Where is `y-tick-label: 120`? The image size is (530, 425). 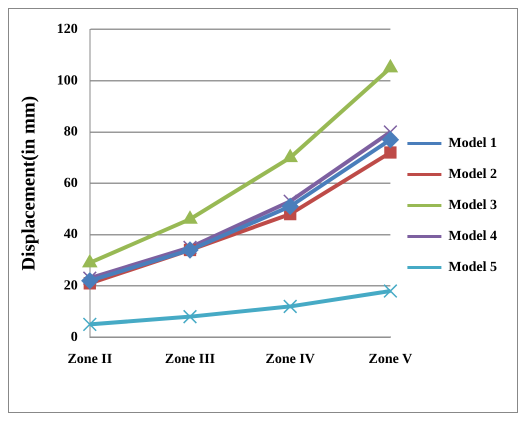 y-tick-label: 120 is located at coordinates (67, 30).